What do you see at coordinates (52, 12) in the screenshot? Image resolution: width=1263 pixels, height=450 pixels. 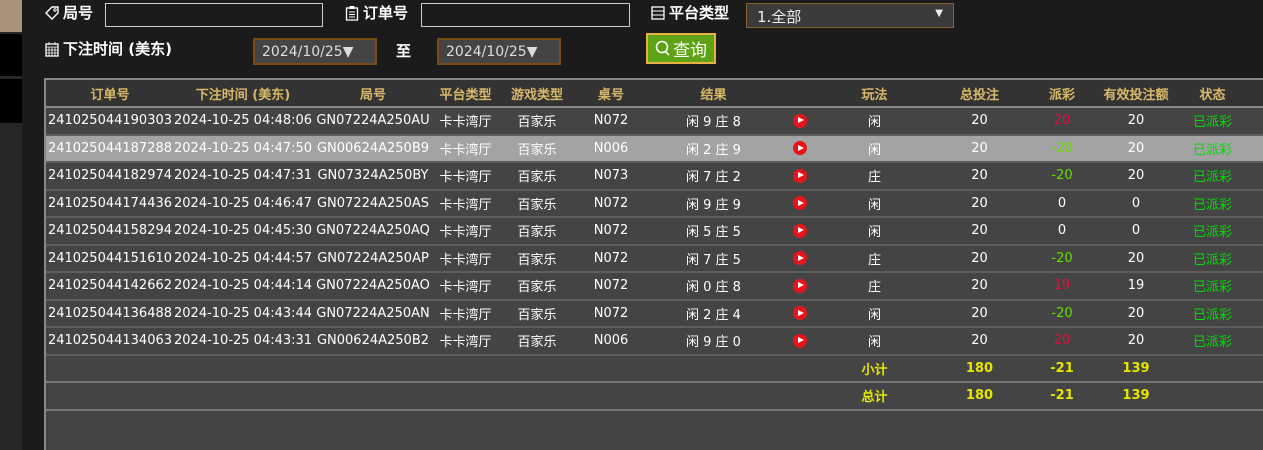 I see `tag-icon` at bounding box center [52, 12].